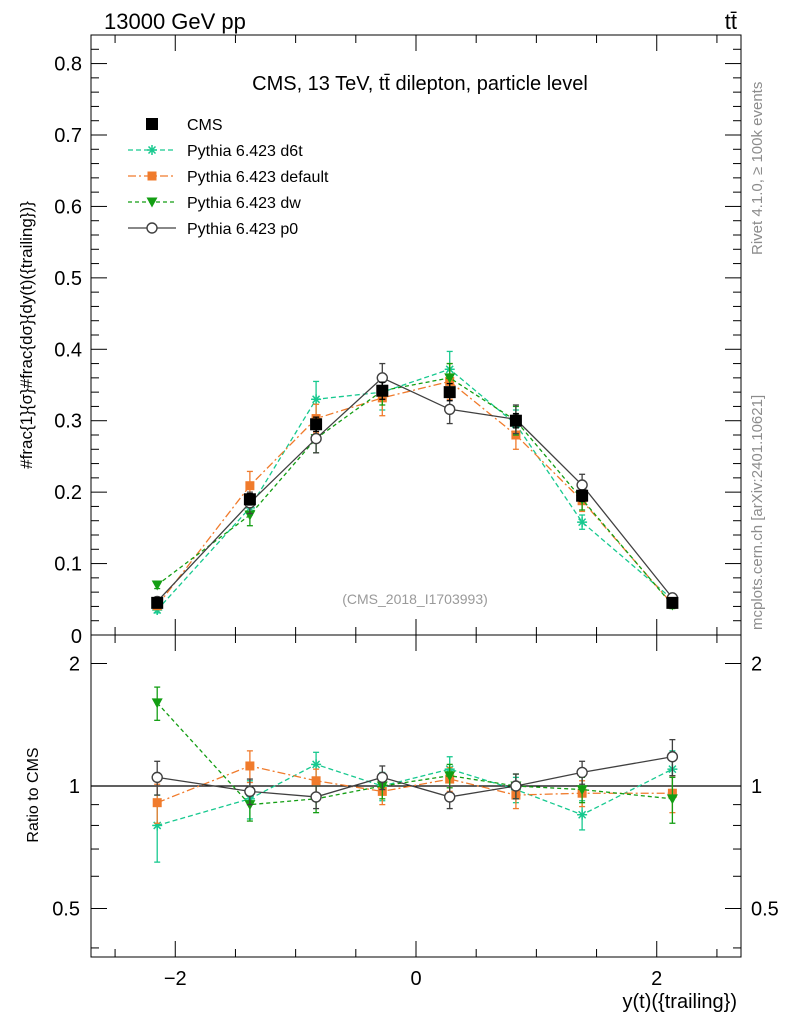 The image size is (786, 1024). What do you see at coordinates (184, 125) in the screenshot?
I see `legend-entry: CMS` at bounding box center [184, 125].